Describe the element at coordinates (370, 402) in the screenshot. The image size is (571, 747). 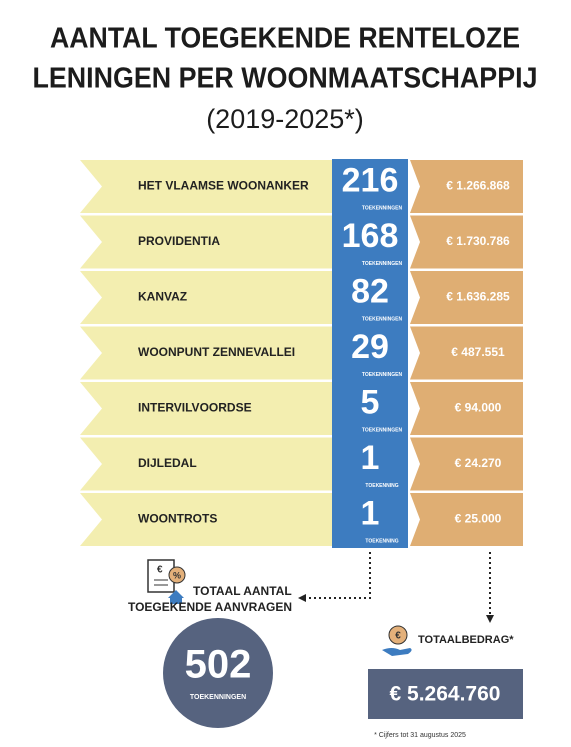
I see `row-count: 5` at that location.